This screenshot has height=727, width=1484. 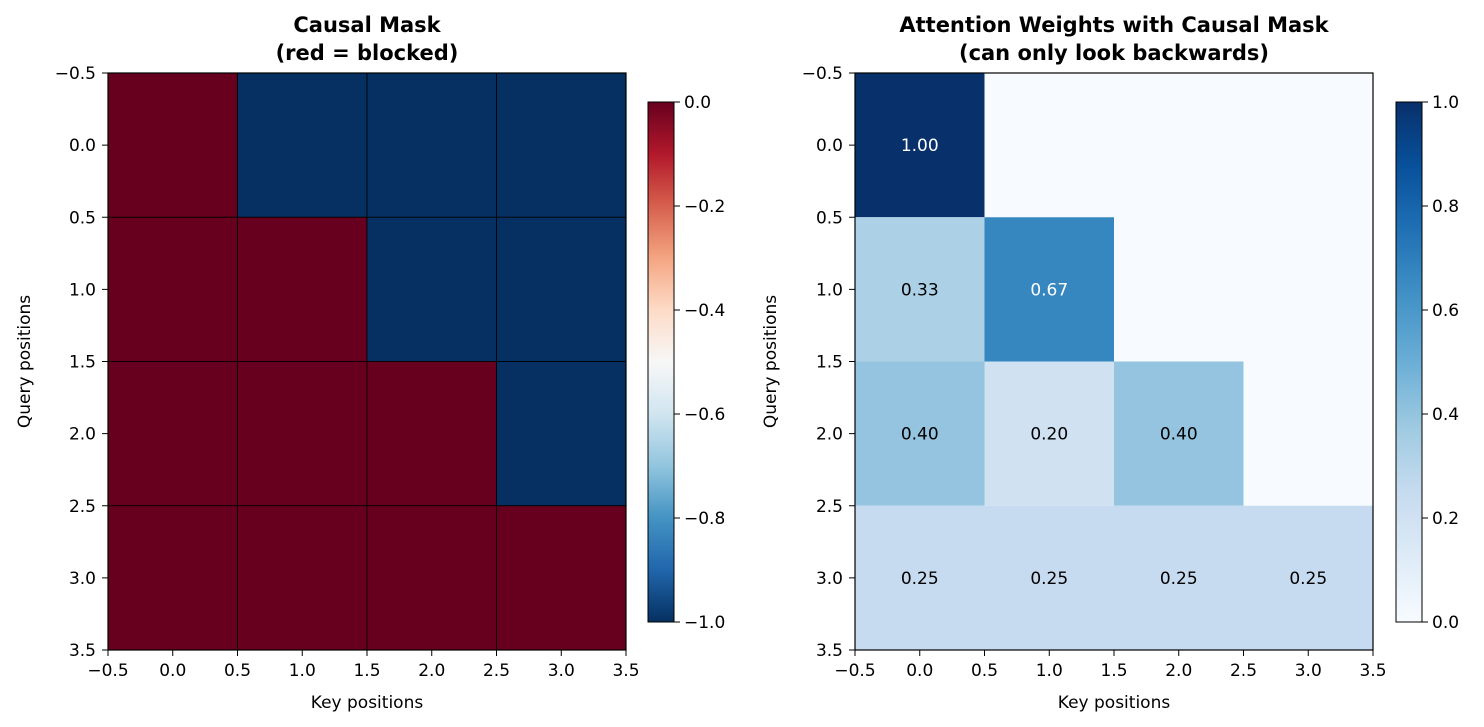 I want to click on cell-label: 0.67, so click(x=1049, y=290).